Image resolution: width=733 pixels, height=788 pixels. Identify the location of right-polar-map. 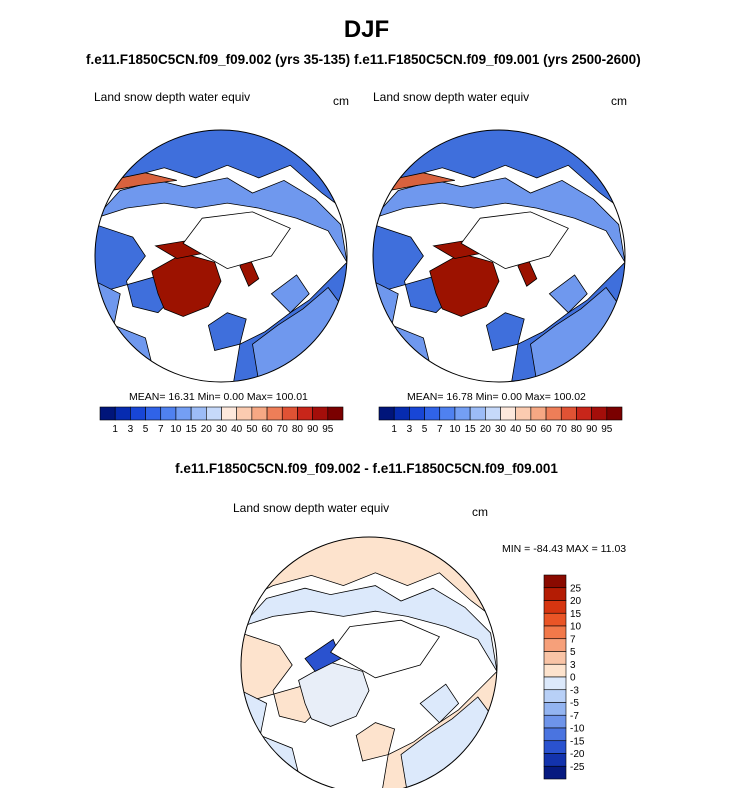
(499, 256).